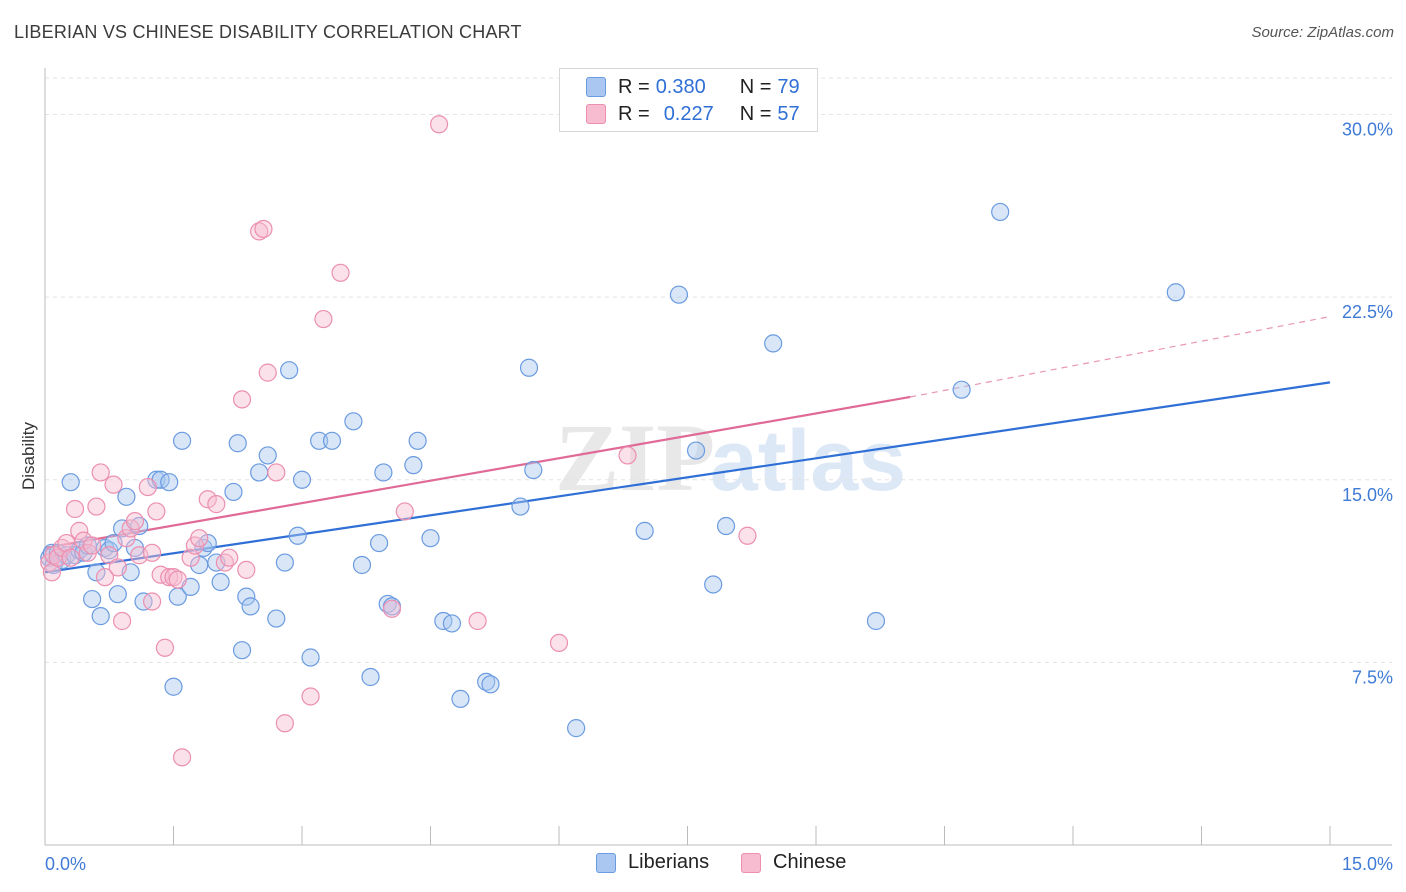 This screenshot has height=892, width=1406. I want to click on bottom-legend-liberians: Liberians, so click(652, 862).